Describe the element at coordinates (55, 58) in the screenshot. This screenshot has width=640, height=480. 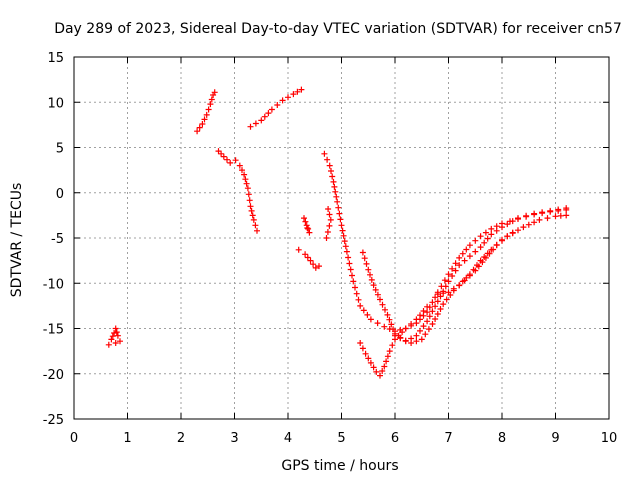
I see `y-tick-label: 15` at that location.